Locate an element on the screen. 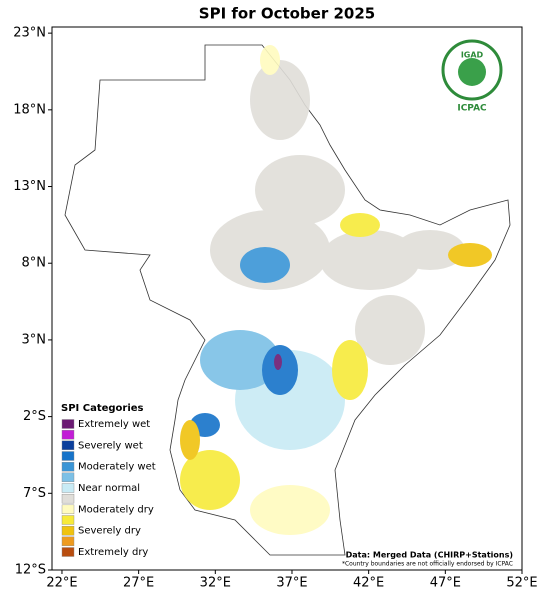 The height and width of the screenshot is (604, 547). title: SPI for October 2025 is located at coordinates (287, 14).